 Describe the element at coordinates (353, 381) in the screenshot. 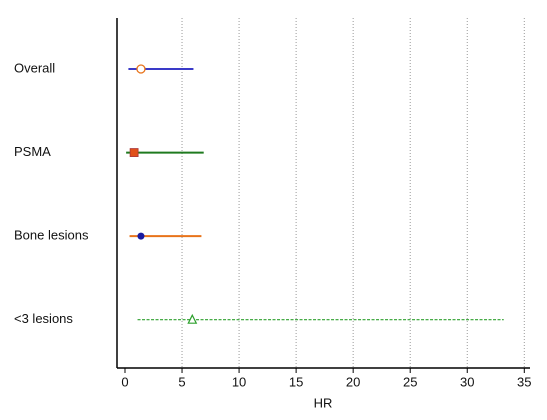

I see `x-tick-label: 20` at that location.